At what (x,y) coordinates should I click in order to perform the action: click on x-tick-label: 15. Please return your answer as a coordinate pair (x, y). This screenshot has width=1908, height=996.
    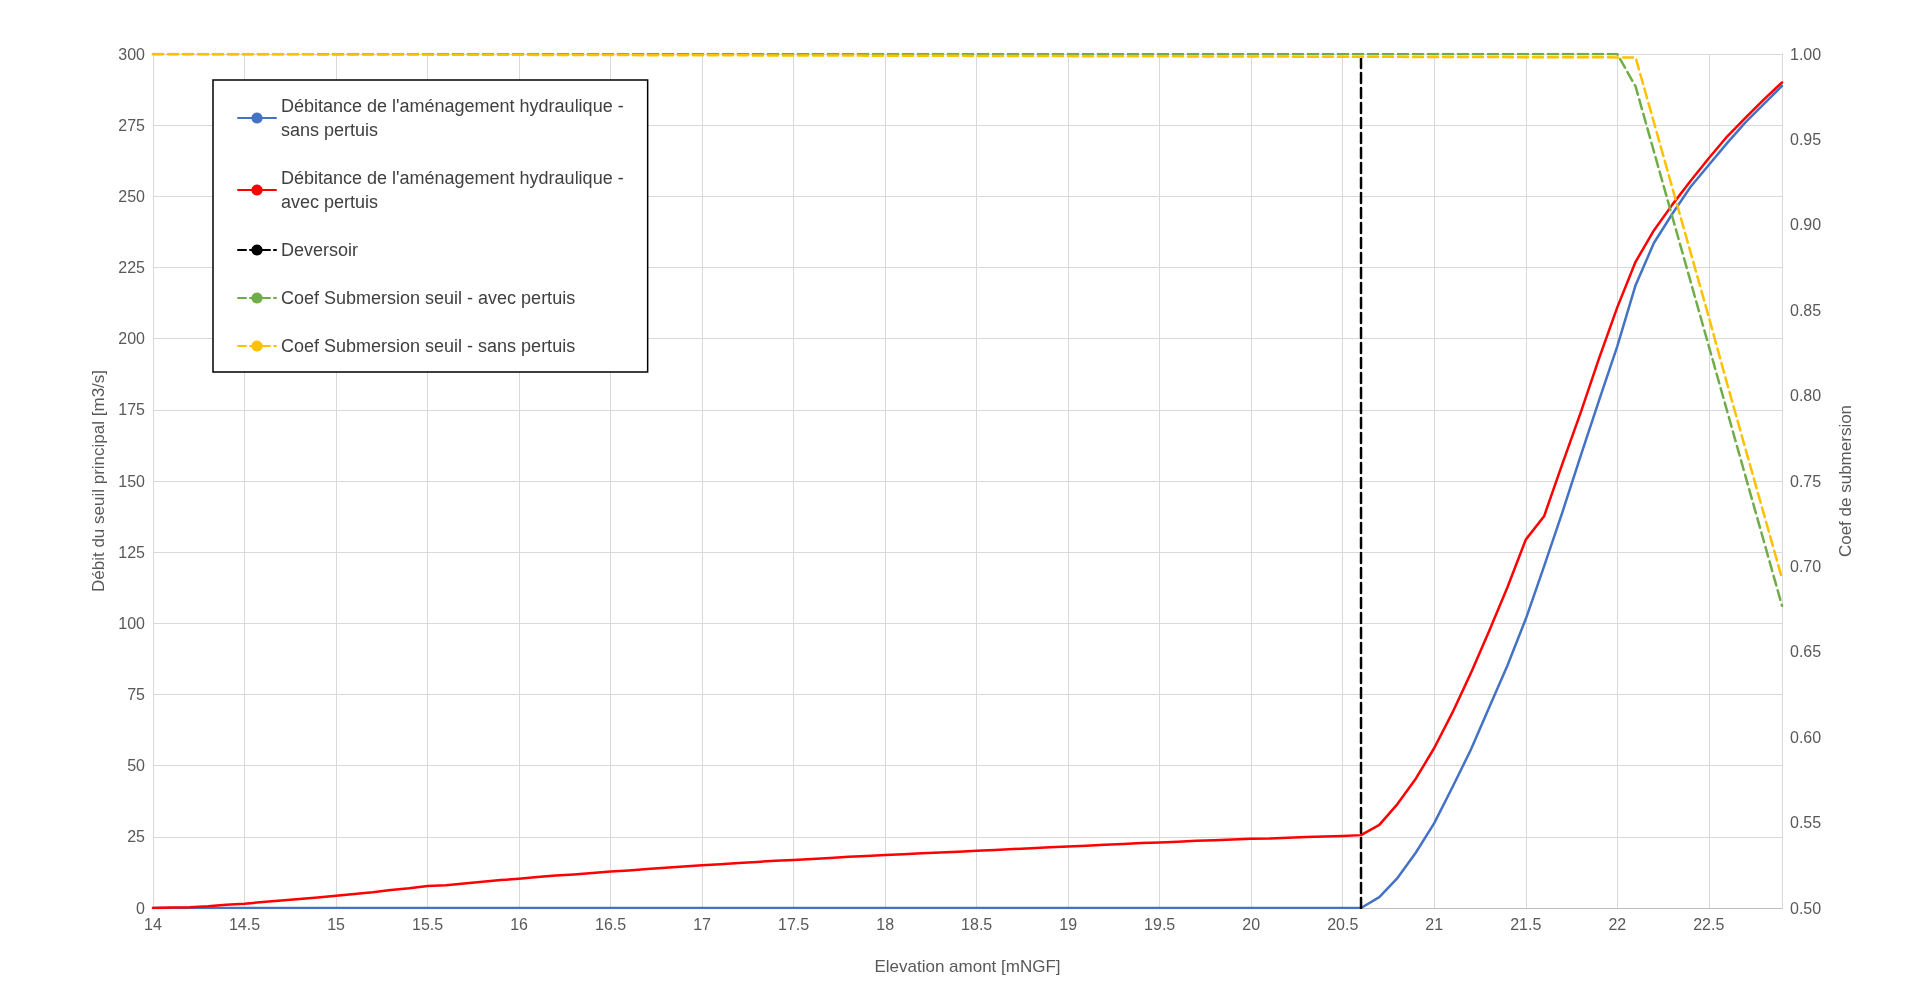
    Looking at the image, I should click on (336, 924).